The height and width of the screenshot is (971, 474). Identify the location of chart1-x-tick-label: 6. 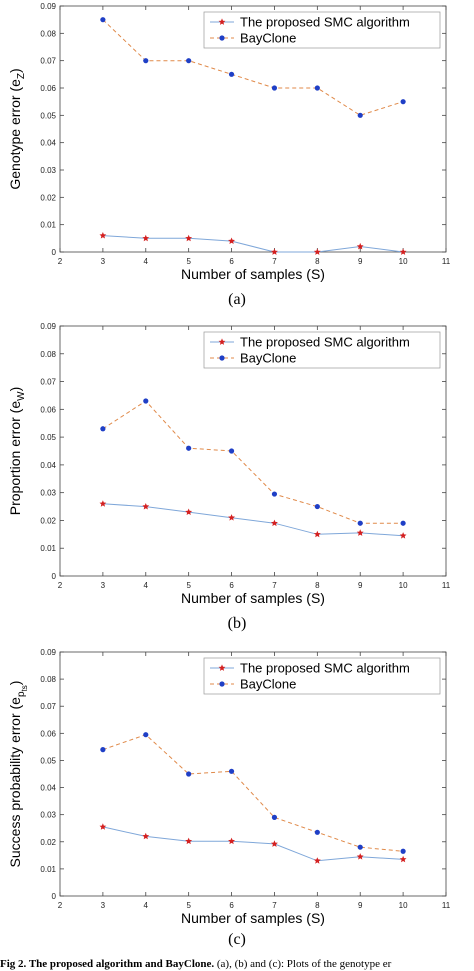
(231, 585).